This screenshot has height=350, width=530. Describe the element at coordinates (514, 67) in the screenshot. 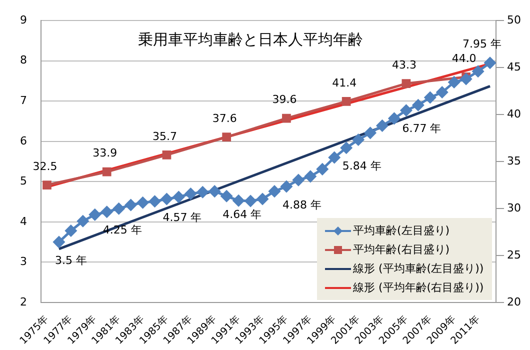

I see `y2-tick-label: 45` at that location.